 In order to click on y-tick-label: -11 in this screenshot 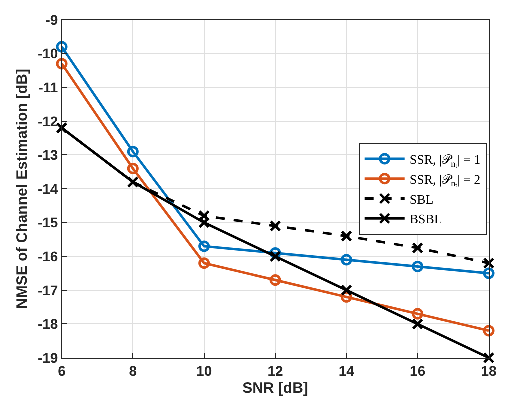, I will do `click(48, 88)`.